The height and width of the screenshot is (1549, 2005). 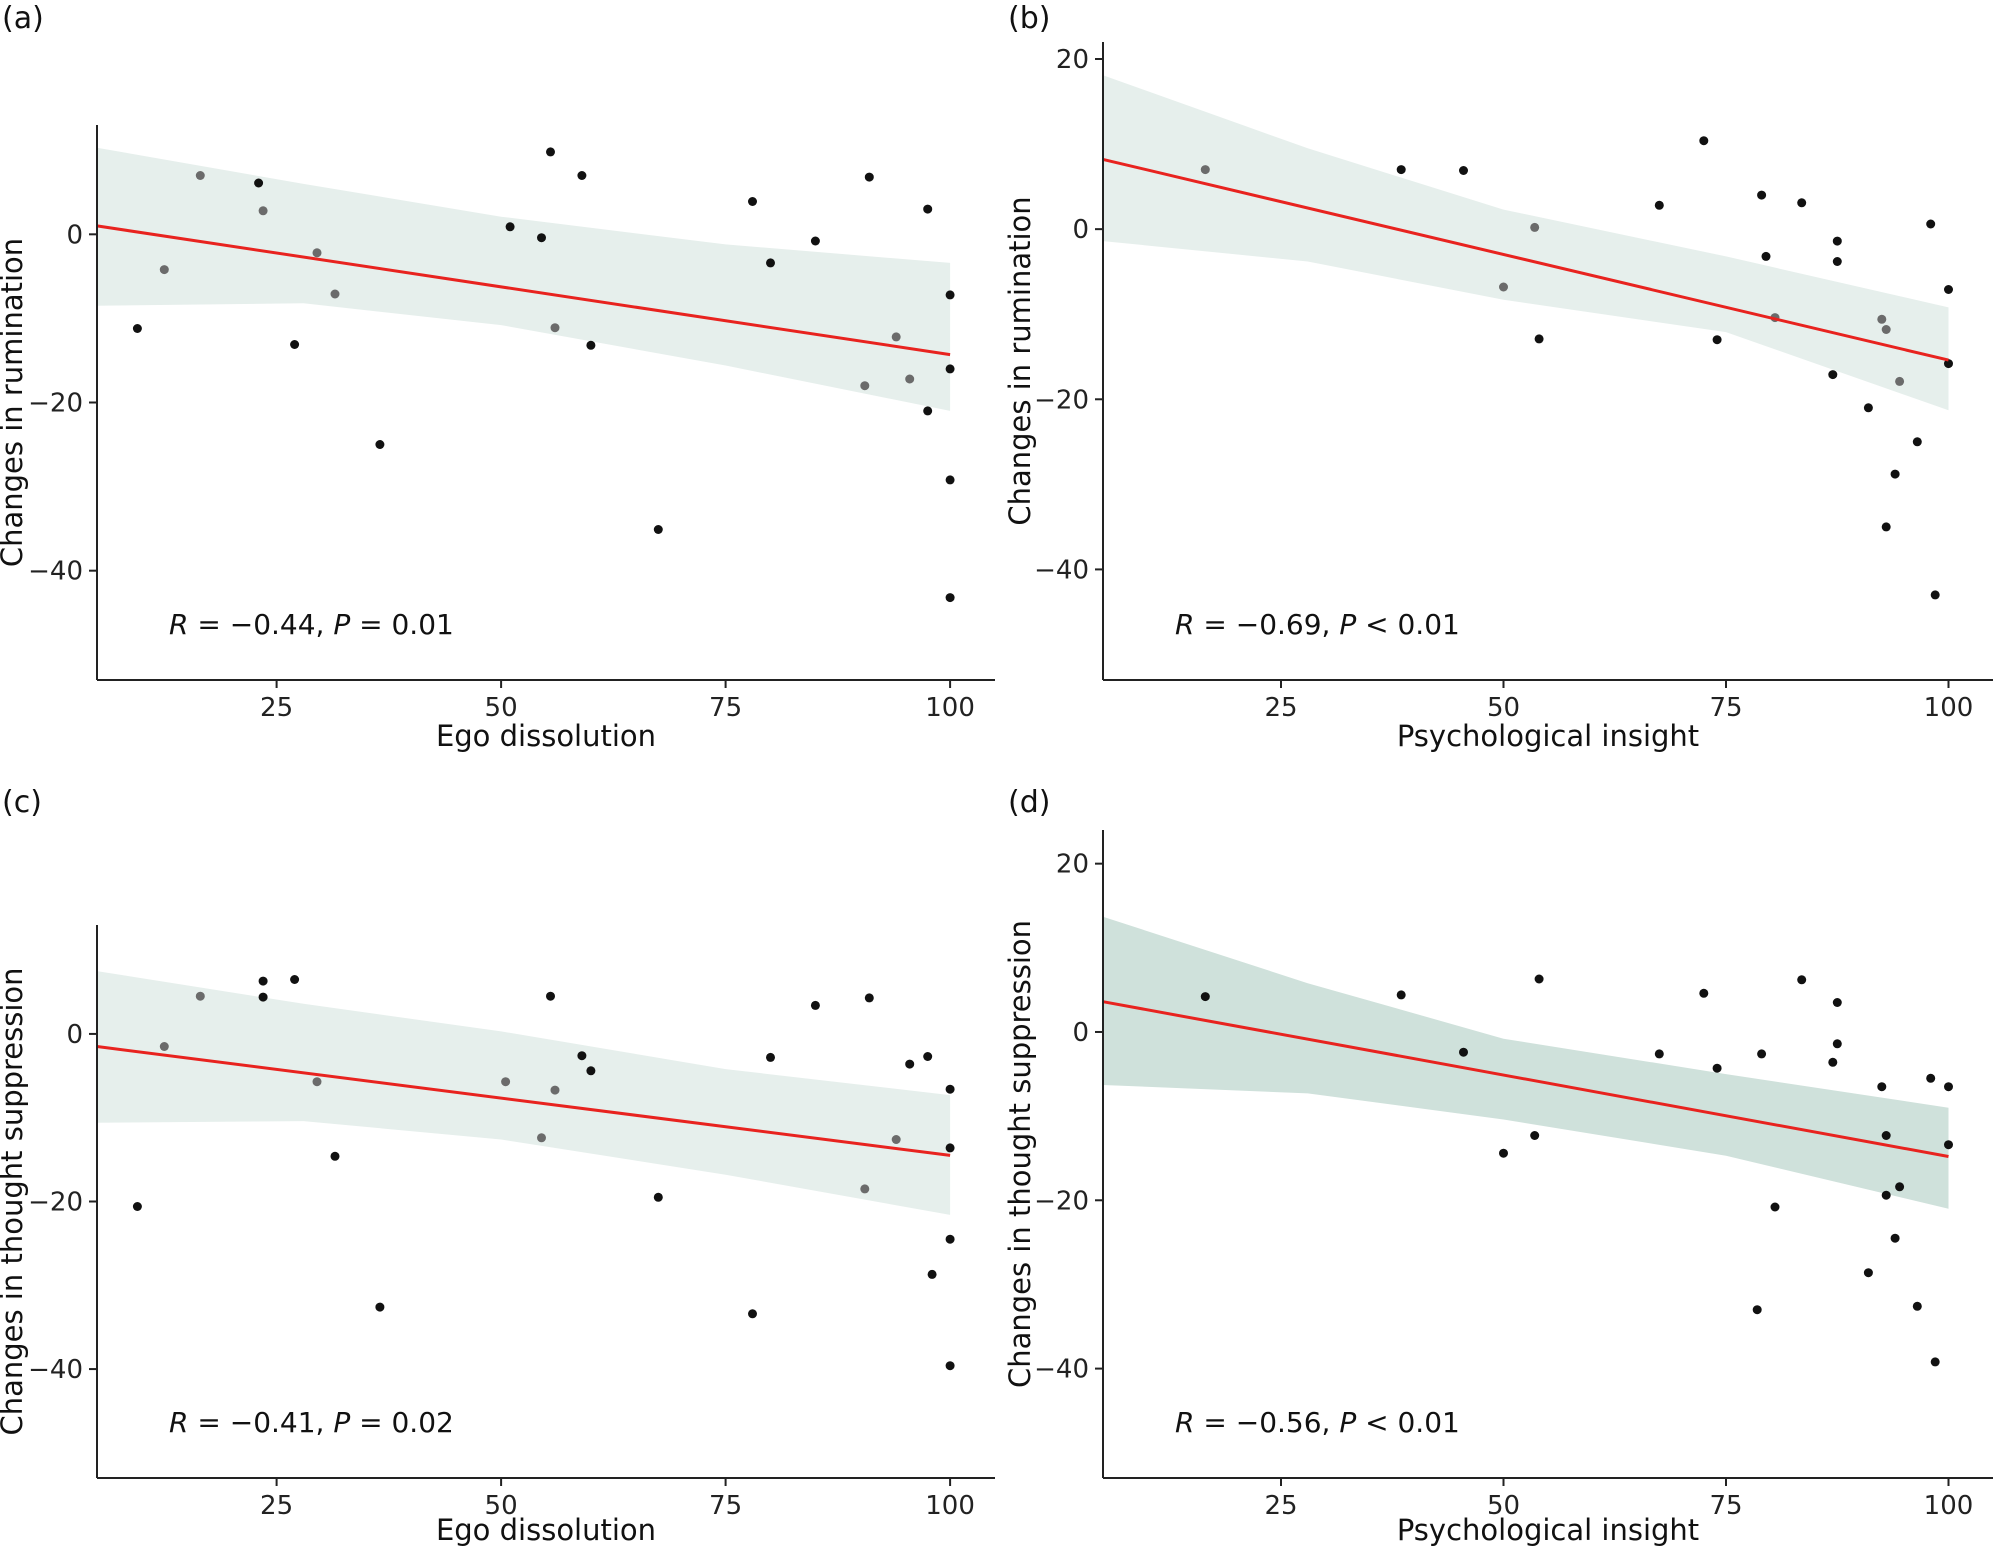 I want to click on stat-annotation: R = −0.44, P = 0.01, so click(x=311, y=624).